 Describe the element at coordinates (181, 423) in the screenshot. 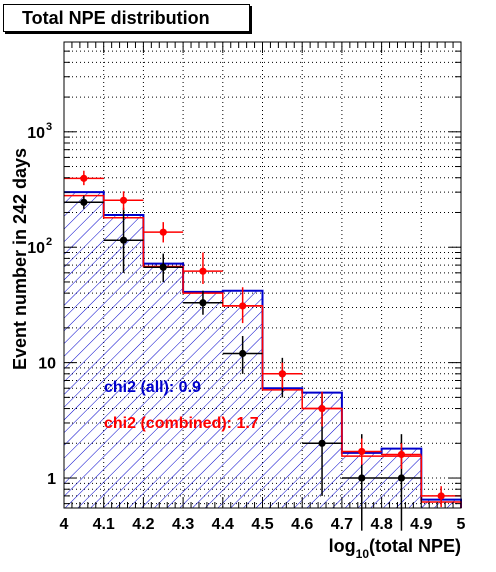

I see `chi2-annotation: chi2 (combined): 1.7` at that location.